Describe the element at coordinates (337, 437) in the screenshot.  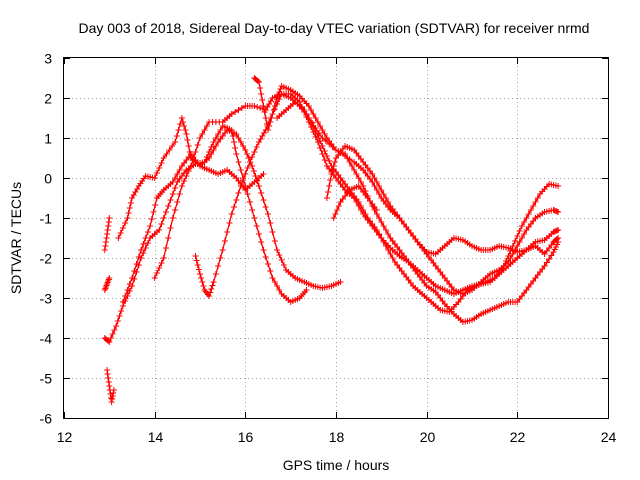
I see `x-tick-label: 18` at that location.